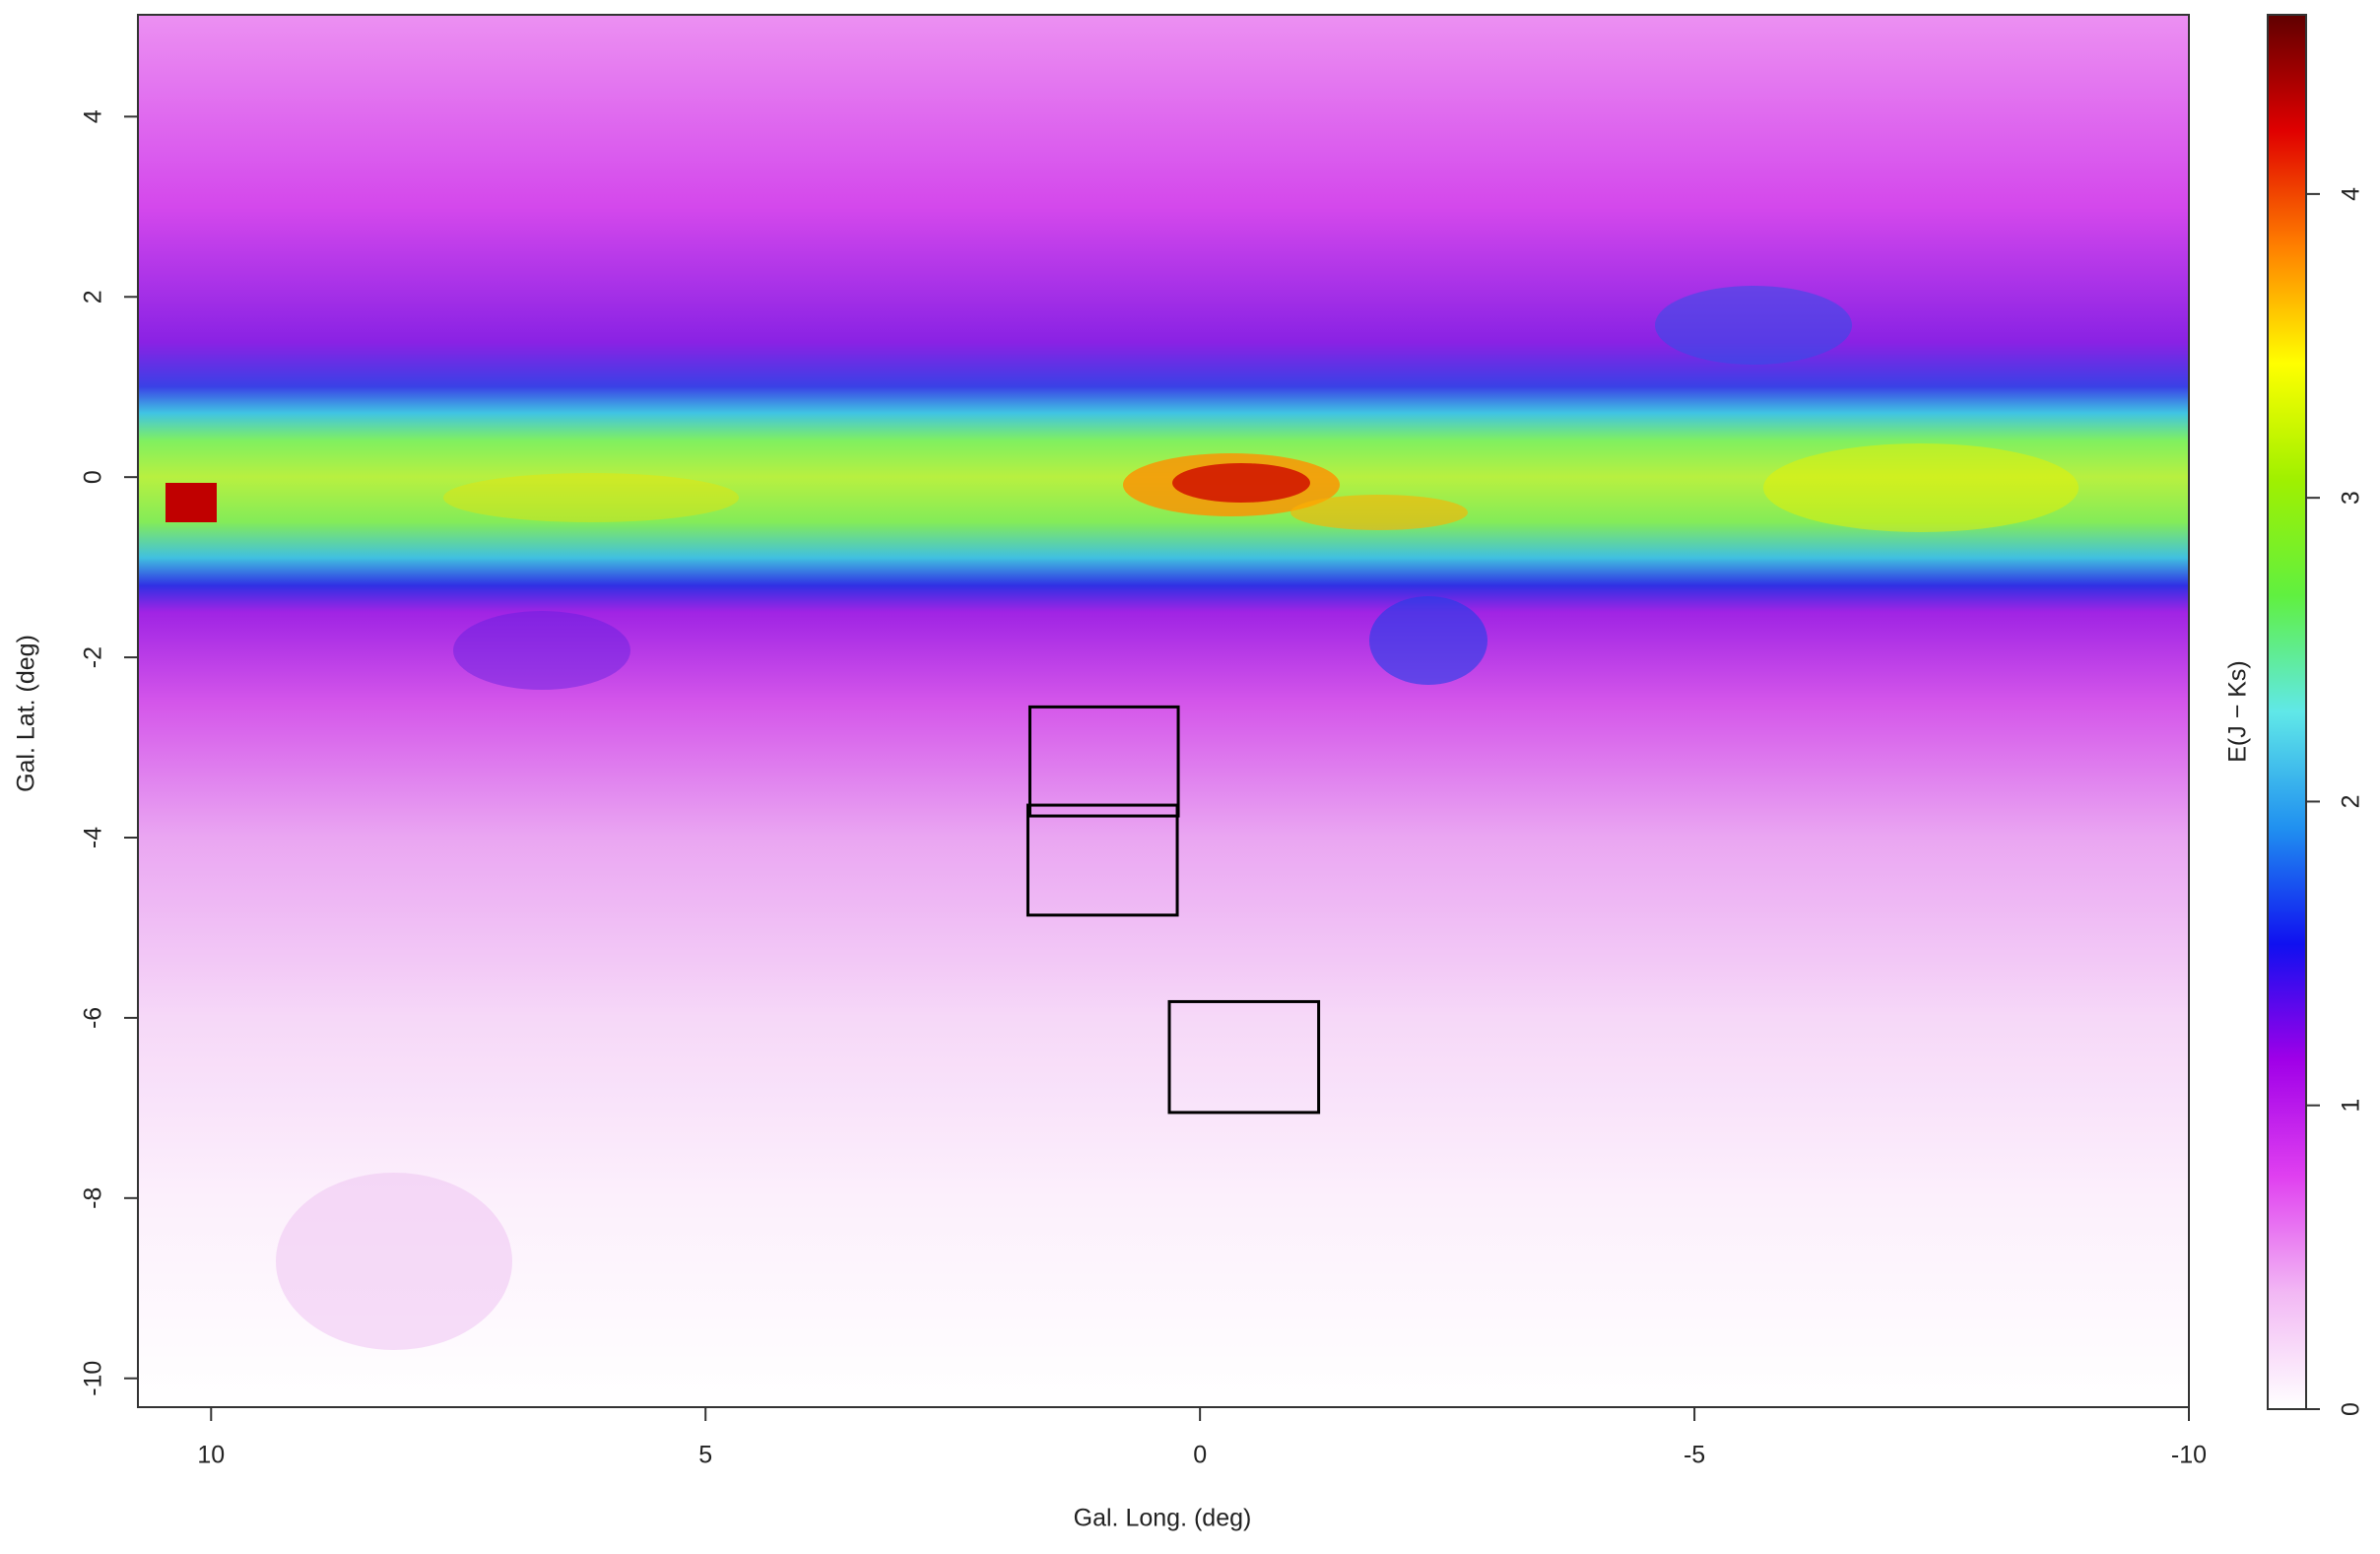 The image size is (2380, 1554). What do you see at coordinates (93, 116) in the screenshot?
I see `y-tick-label: 4` at bounding box center [93, 116].